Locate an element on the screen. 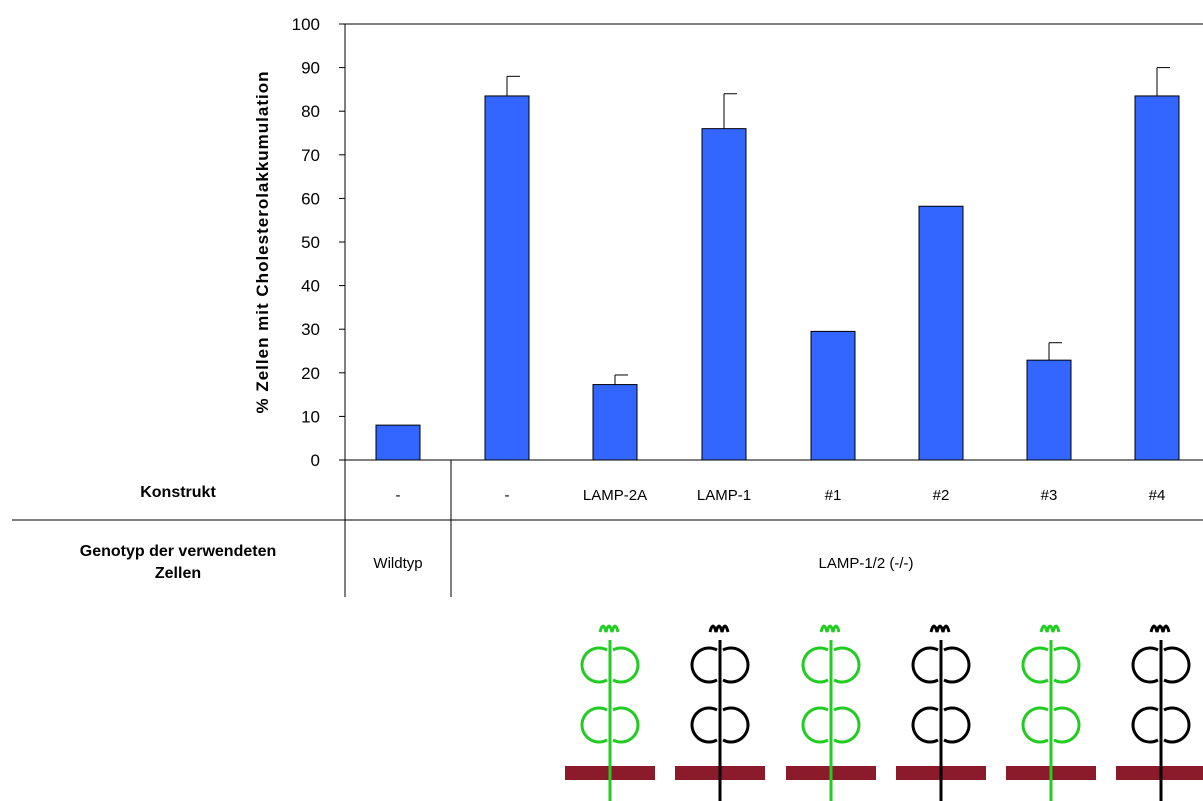 The image size is (1203, 801). y-tick-label: 10 is located at coordinates (310, 416).